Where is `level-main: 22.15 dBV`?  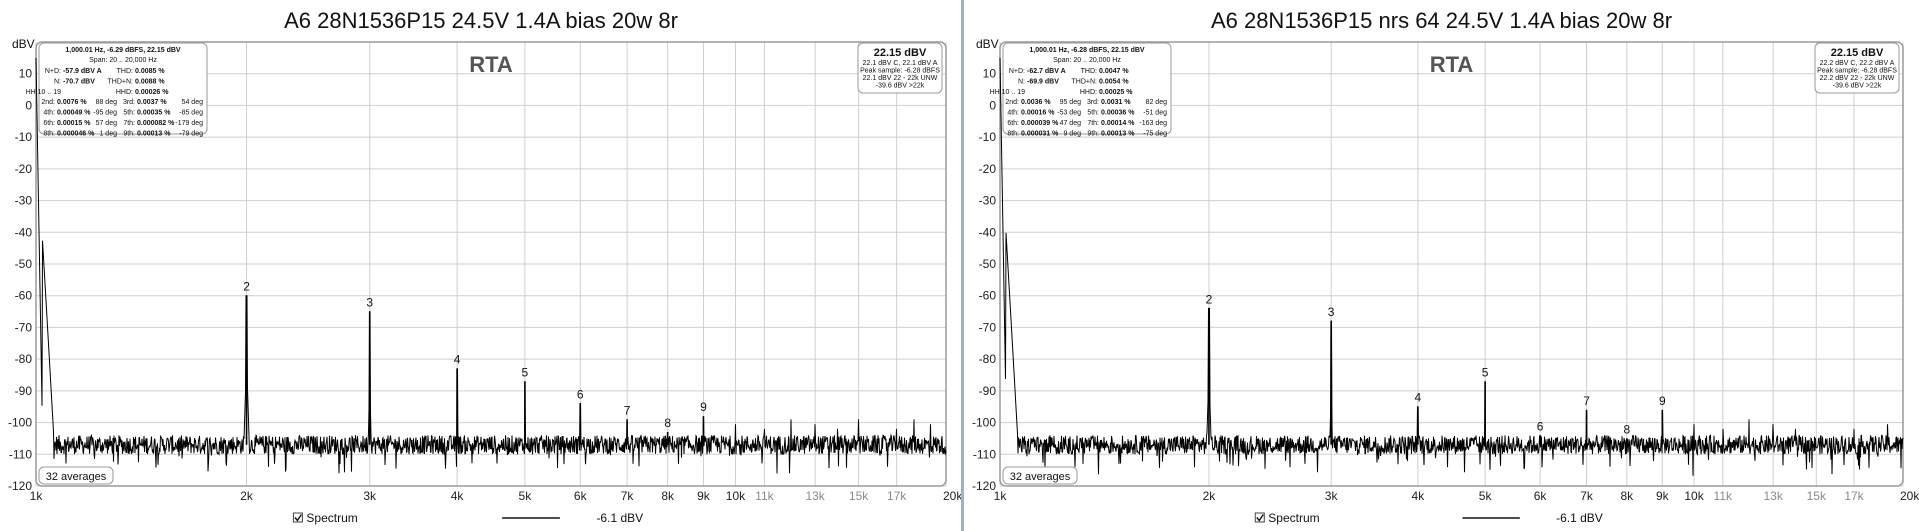 level-main: 22.15 dBV is located at coordinates (900, 53).